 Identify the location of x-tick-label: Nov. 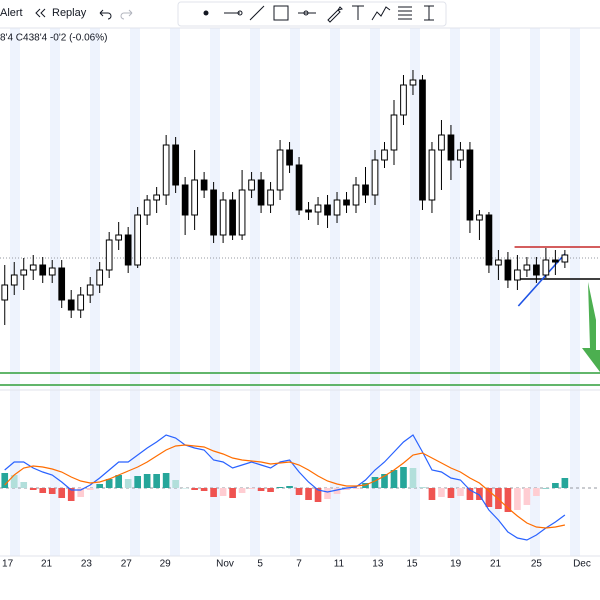
(225, 564).